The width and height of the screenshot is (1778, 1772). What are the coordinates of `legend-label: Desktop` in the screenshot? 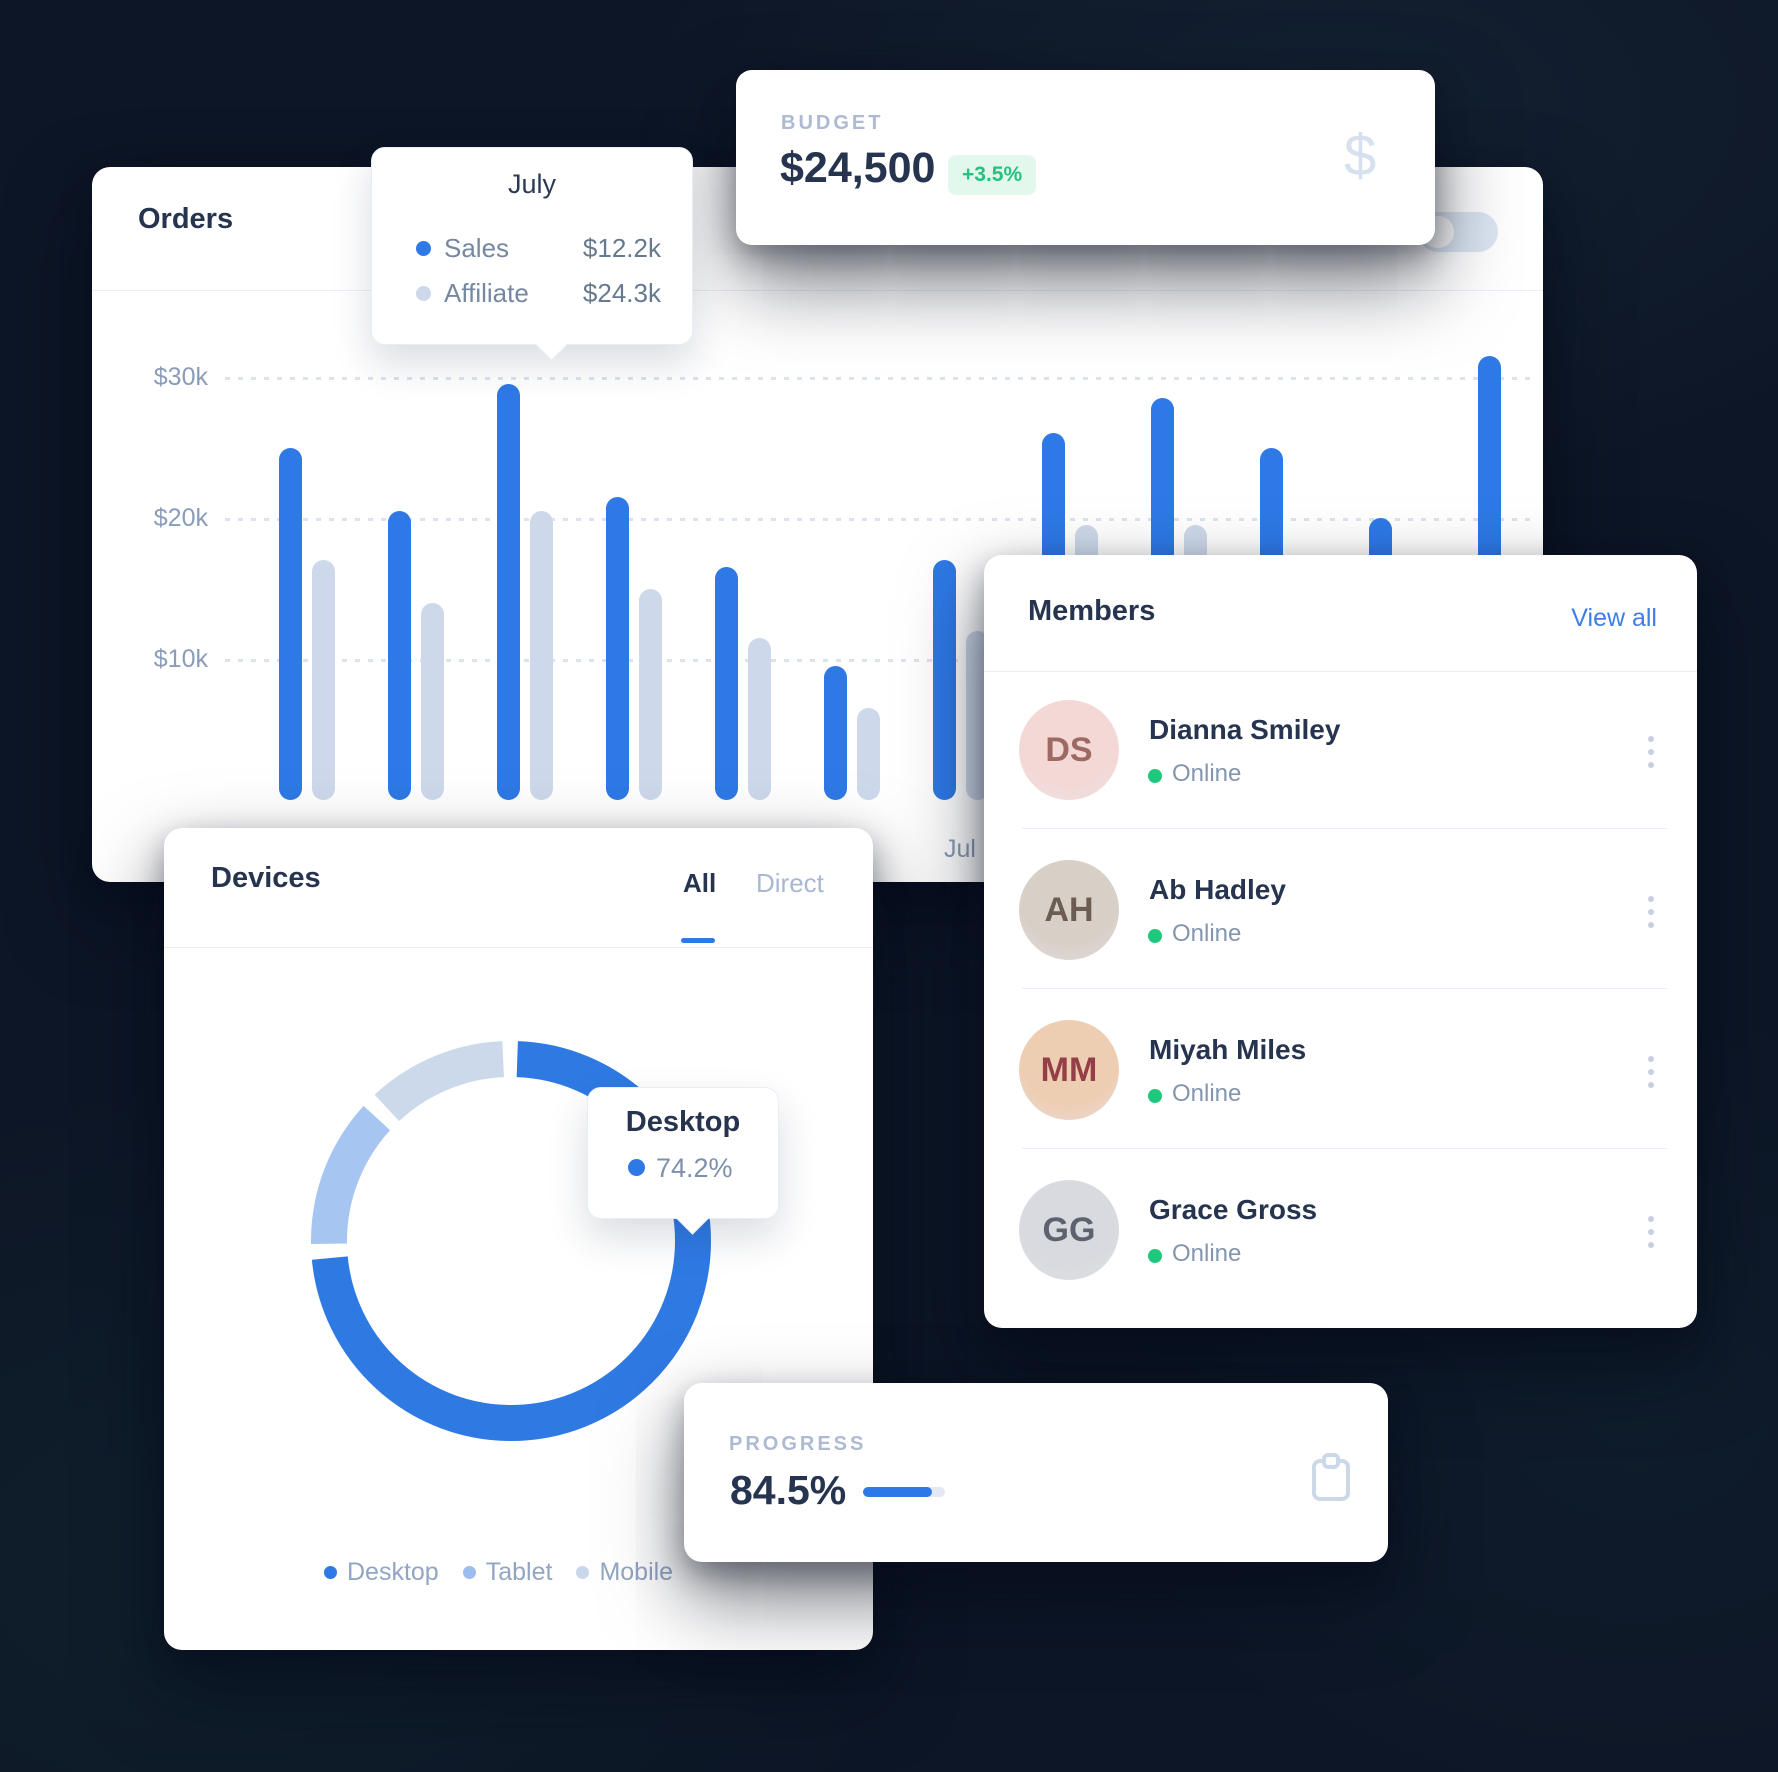 It's located at (393, 1572).